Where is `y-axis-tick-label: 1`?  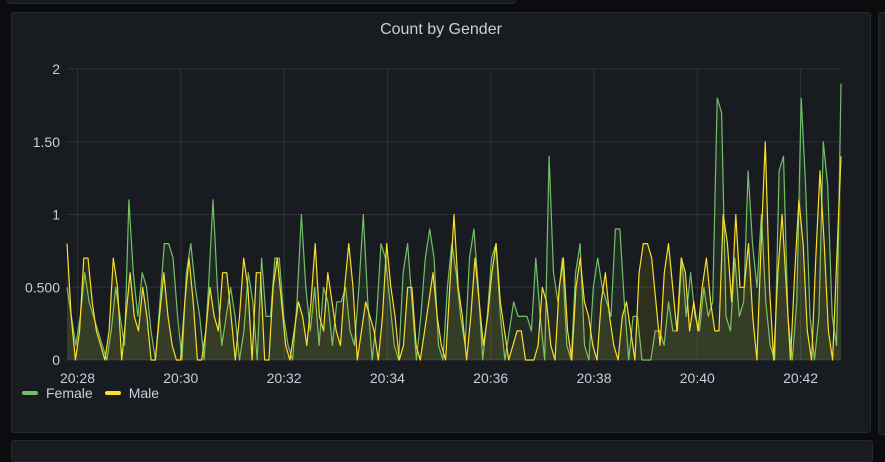
y-axis-tick-label: 1 is located at coordinates (56, 215).